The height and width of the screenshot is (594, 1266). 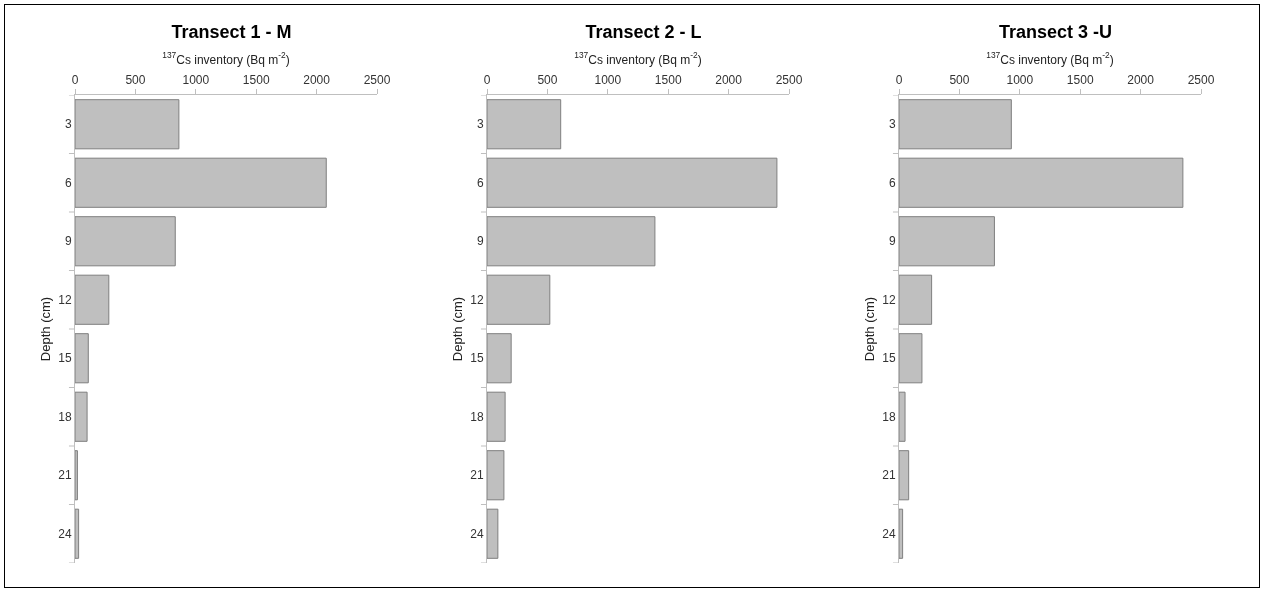 What do you see at coordinates (1056, 31) in the screenshot?
I see `chart-title: Transect 3 -U` at bounding box center [1056, 31].